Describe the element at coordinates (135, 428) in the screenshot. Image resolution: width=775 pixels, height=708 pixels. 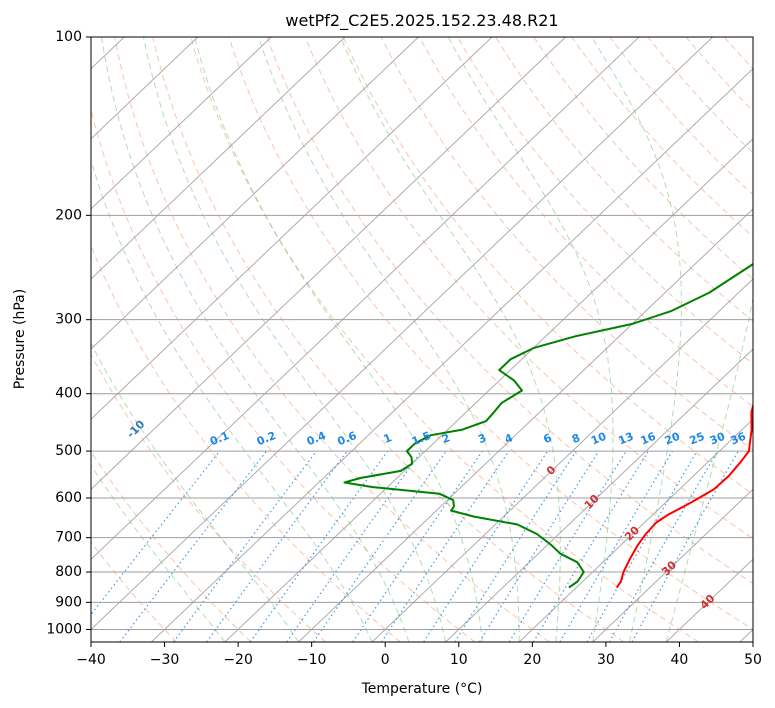
I see `dry-adiabat-label: -10` at that location.